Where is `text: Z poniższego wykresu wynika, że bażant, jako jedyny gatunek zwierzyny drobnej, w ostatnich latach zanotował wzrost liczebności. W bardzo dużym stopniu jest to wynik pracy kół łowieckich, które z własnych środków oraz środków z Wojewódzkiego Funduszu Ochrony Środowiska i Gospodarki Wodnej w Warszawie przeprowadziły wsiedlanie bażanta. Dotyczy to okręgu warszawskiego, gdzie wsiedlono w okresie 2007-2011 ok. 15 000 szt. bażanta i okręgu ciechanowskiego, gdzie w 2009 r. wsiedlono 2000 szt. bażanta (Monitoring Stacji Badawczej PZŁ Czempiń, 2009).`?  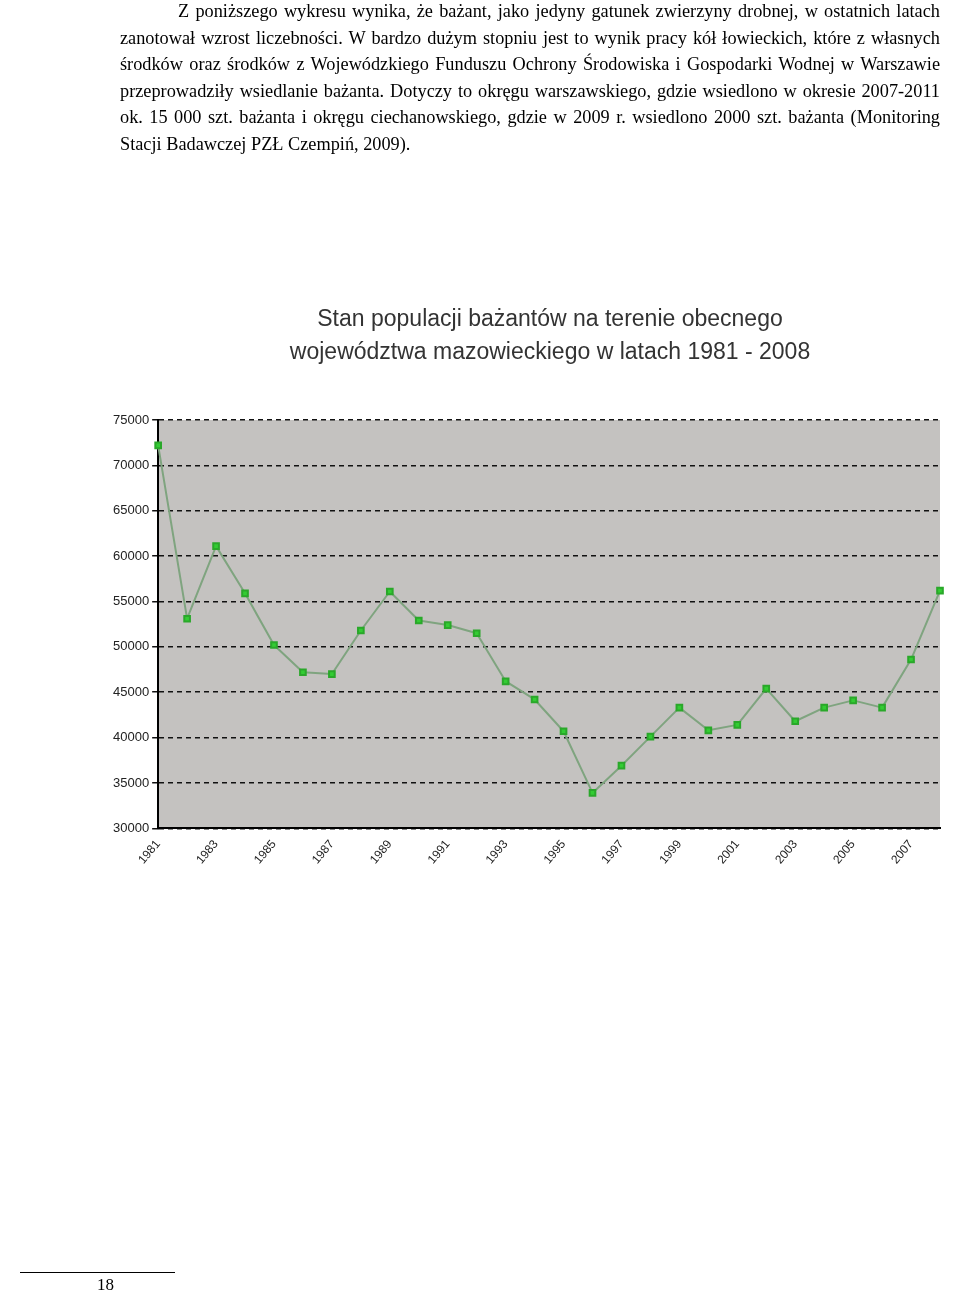 text: Z poniższego wykresu wynika, że bażant, jako jedyny gatunek zwierzyny drobnej, w ostatnich latach zanotował wzrost liczebności. W bardzo dużym stopniu jest to wynik pracy kół łowieckich, które z własnych środków oraz środków z Wojewódzkiego Funduszu Ochrony Środowiska i Gospodarki Wodnej w Warszawie przeprowadziły wsiedlanie bażanta. Dotyczy to okręgu warszawskiego, gdzie wsiedlono w okresie 2007-2011 ok. 15 000 szt. bażanta i okręgu ciechanowskiego, gdzie w 2009 r. wsiedlono 2000 szt. bażanta (Monitoring Stacji Badawczej PZŁ Czempiń, 2009). is located at coordinates (530, 78).